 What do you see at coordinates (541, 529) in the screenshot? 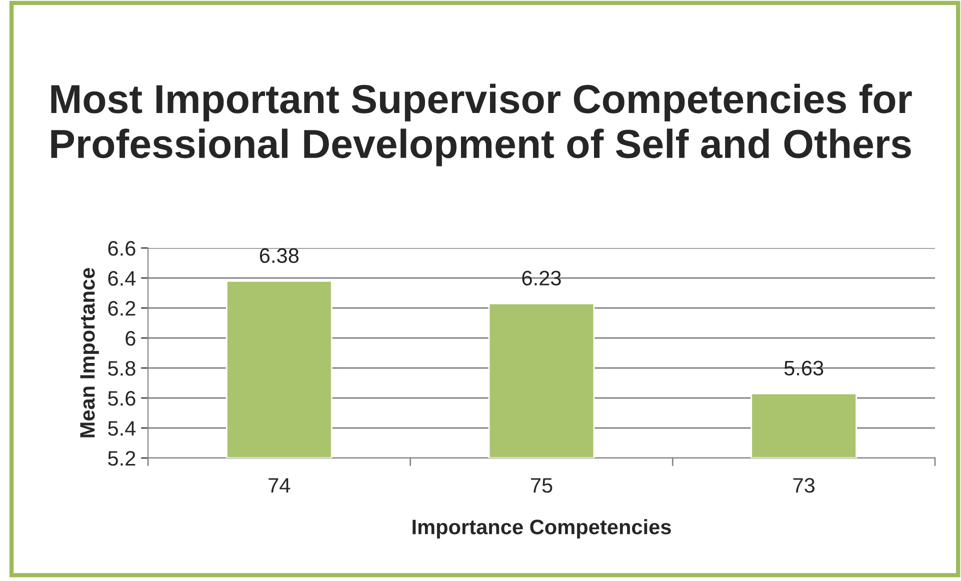
I see `x-axis-title: Importance Competencies` at bounding box center [541, 529].